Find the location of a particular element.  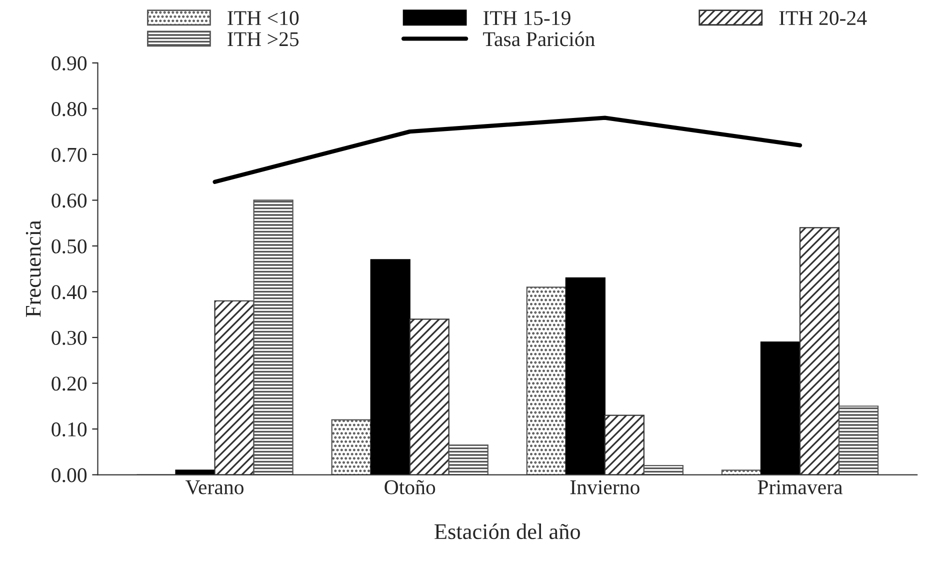

x-tick-label: Primavera is located at coordinates (800, 487).